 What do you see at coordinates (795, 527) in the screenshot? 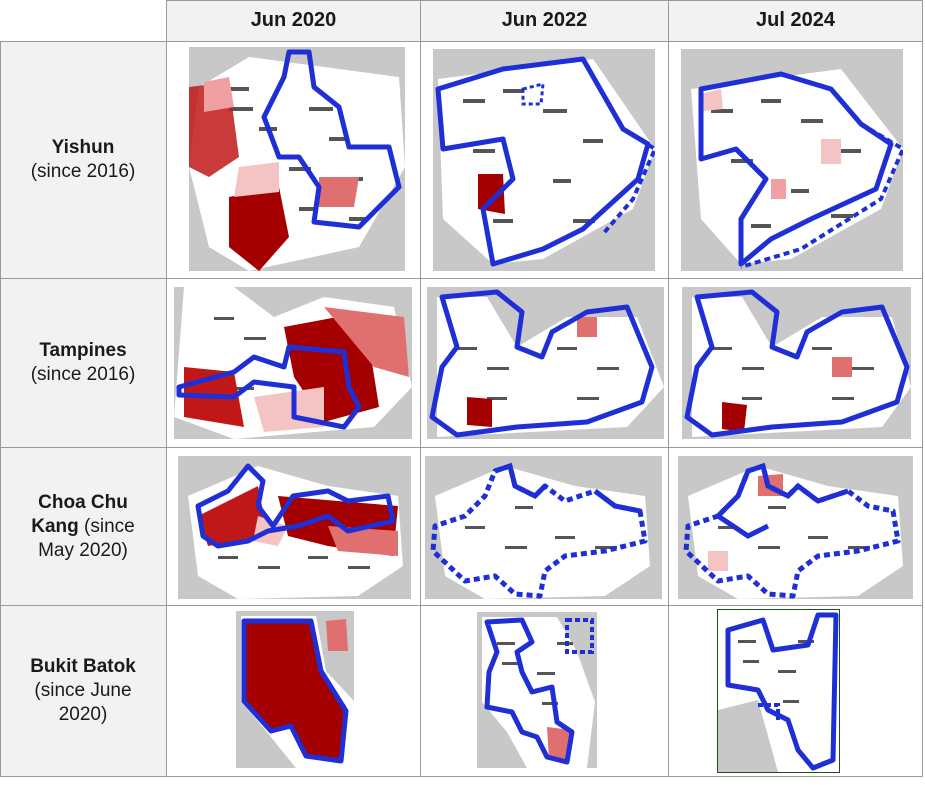
I see `map-choa-chu-kang-jul-2024` at bounding box center [795, 527].